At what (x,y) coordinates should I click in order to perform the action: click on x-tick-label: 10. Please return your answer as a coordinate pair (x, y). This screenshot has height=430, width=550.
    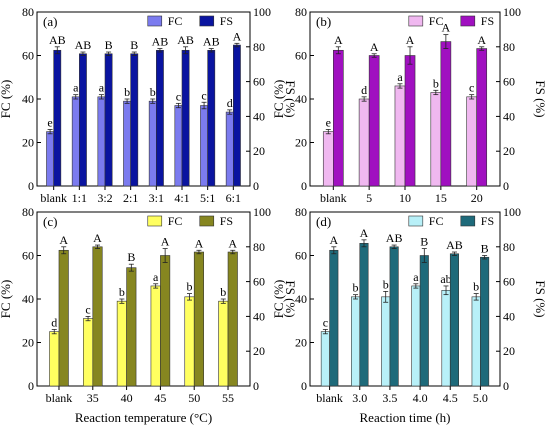
    Looking at the image, I should click on (405, 198).